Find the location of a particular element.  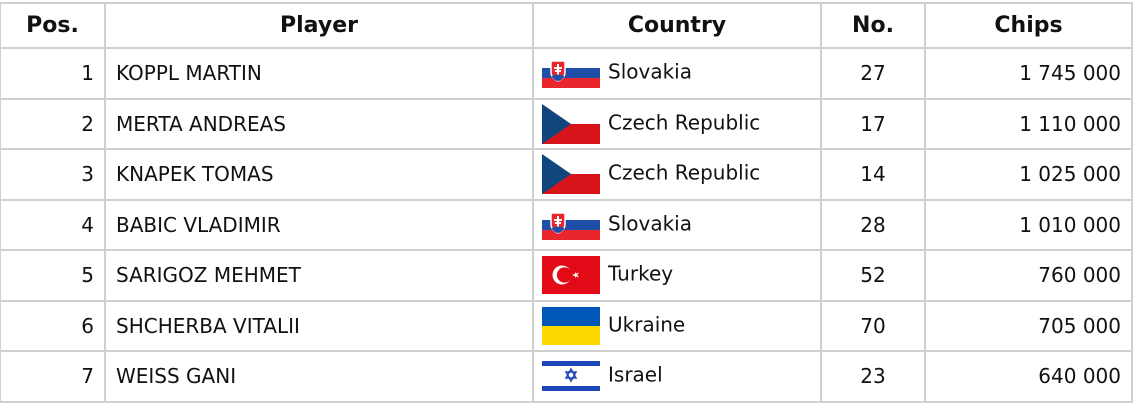

pos-cell: 1 is located at coordinates (53, 73).